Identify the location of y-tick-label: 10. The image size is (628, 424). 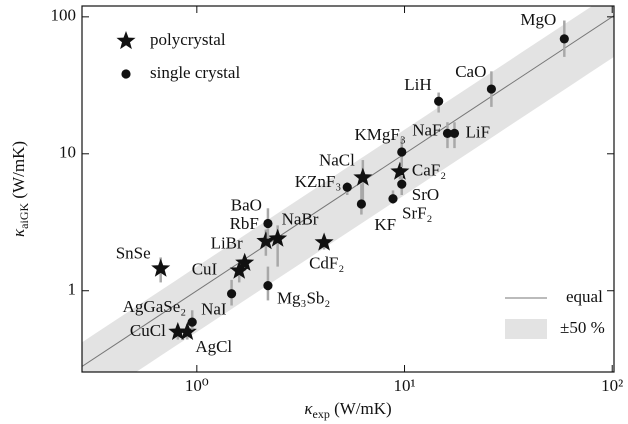
(67, 152).